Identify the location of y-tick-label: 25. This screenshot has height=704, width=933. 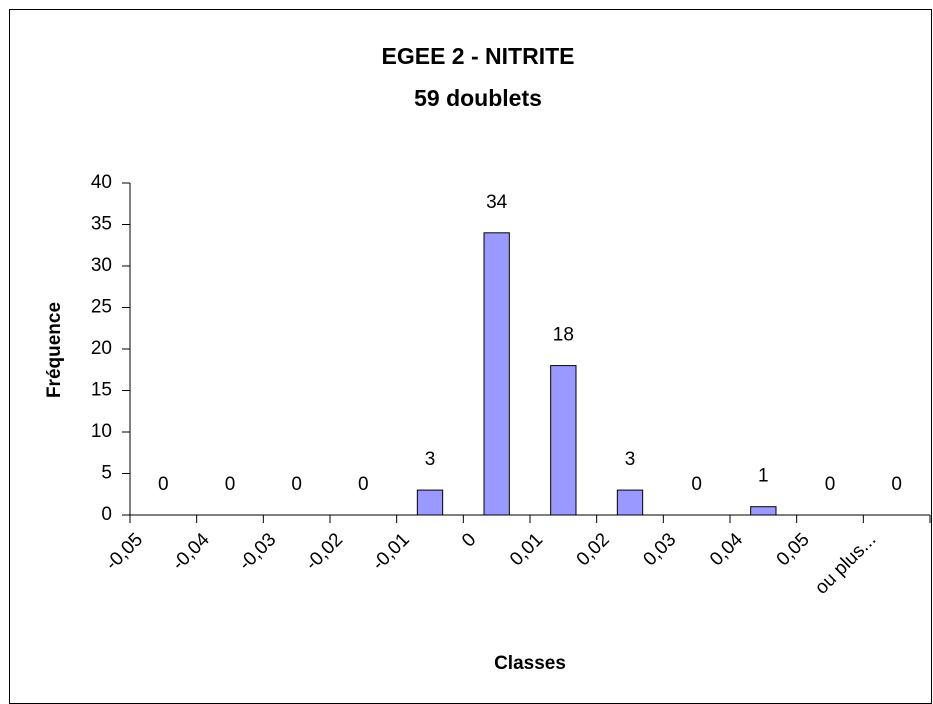
(101, 307).